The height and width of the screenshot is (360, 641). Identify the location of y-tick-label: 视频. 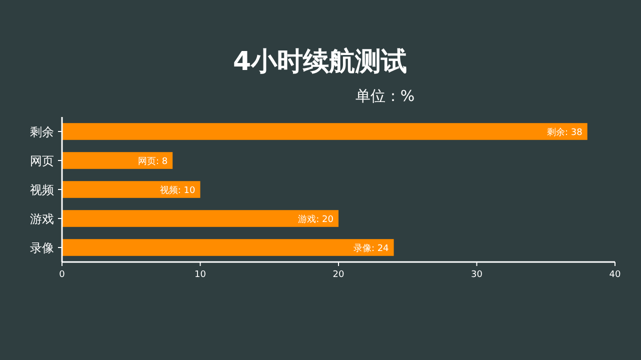
(42, 190).